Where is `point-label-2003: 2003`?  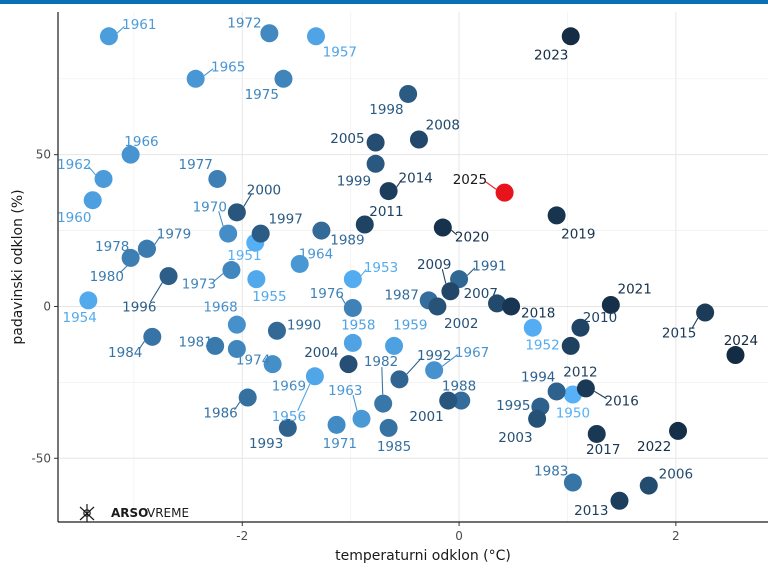
point-label-2003: 2003 is located at coordinates (515, 438).